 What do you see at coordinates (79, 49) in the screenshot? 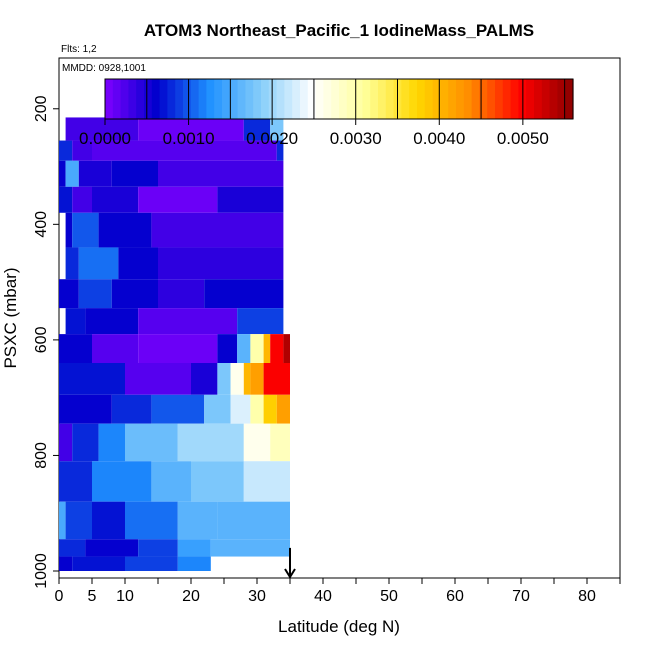
I see `flights-note: Flts: 1,2` at bounding box center [79, 49].